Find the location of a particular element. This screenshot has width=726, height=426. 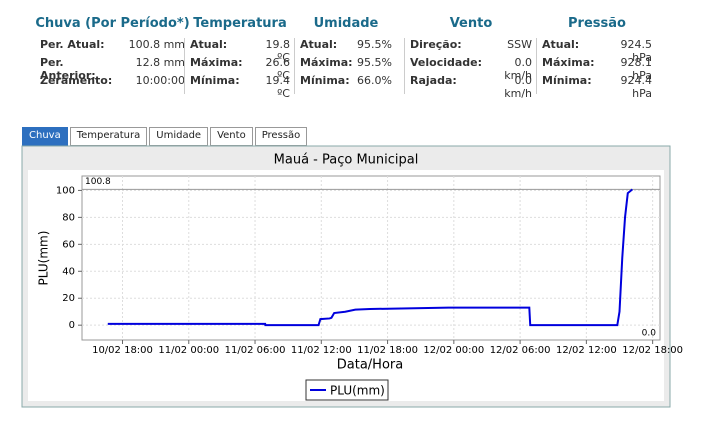

stat-value: 10:00:00 is located at coordinates (160, 80).